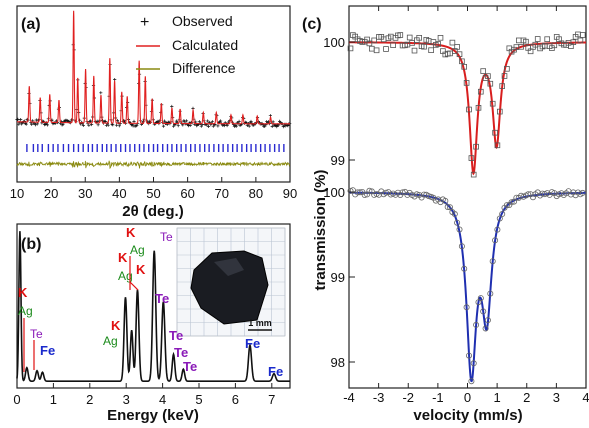 This screenshot has width=589, height=428. Describe the element at coordinates (202, 21) in the screenshot. I see `legend-observed: Observed` at that location.